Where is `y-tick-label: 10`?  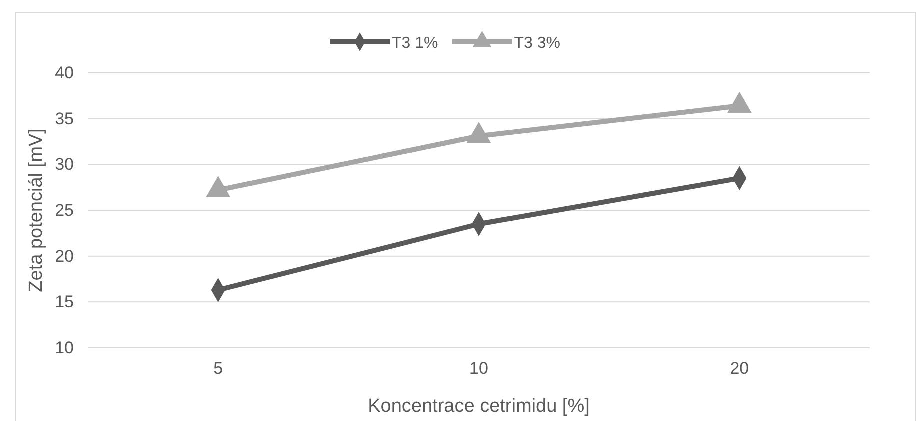
y-tick-label: 10 is located at coordinates (64, 348).